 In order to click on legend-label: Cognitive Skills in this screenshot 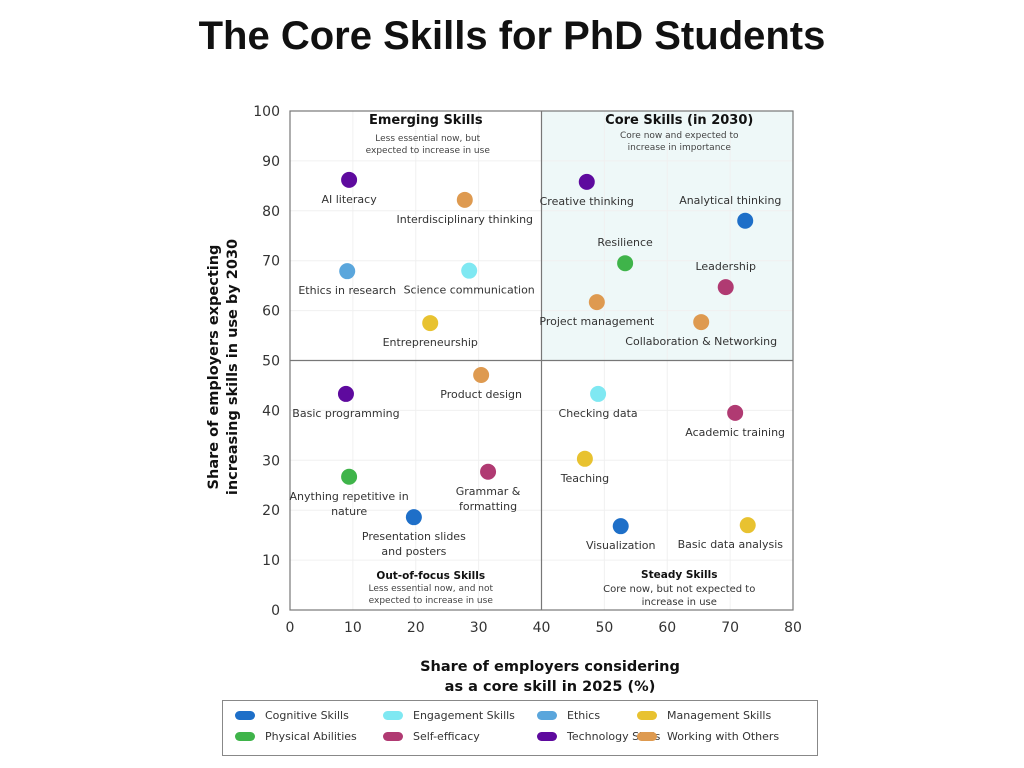, I will do `click(307, 715)`.